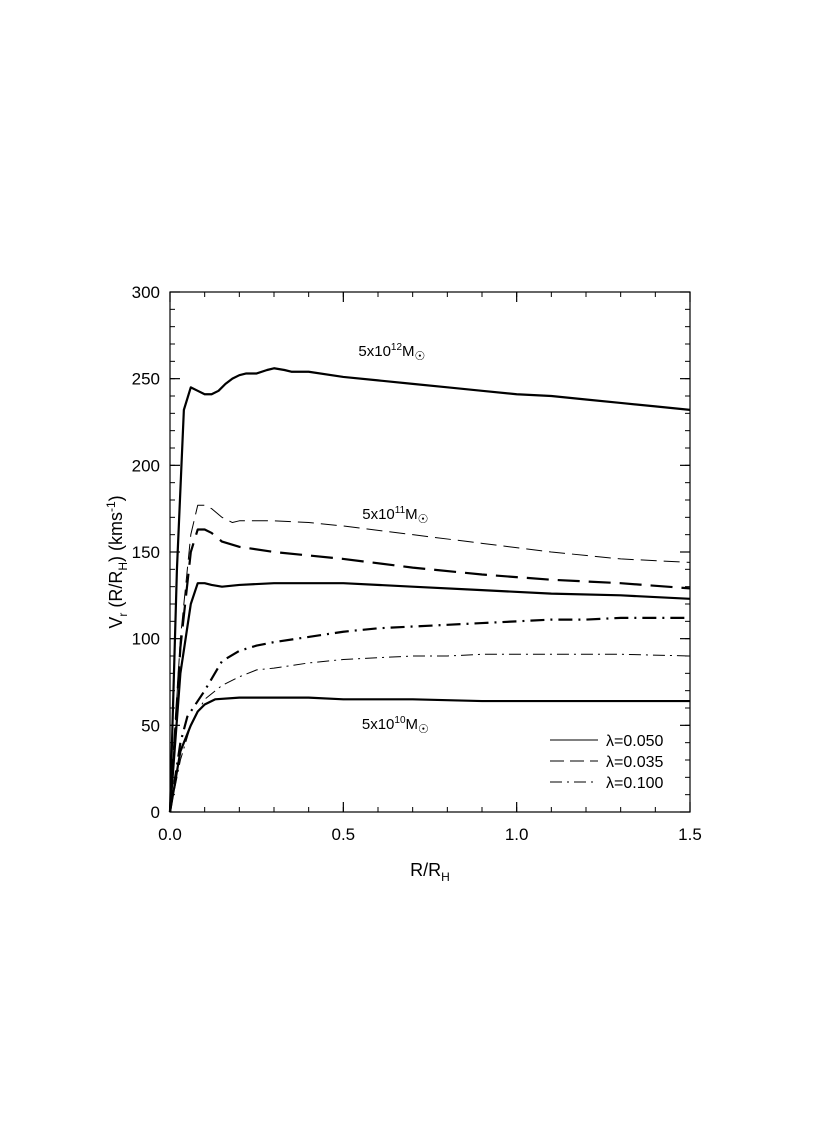 This screenshot has width=830, height=1121. Describe the element at coordinates (146, 465) in the screenshot. I see `y-tick-label: 200` at that location.